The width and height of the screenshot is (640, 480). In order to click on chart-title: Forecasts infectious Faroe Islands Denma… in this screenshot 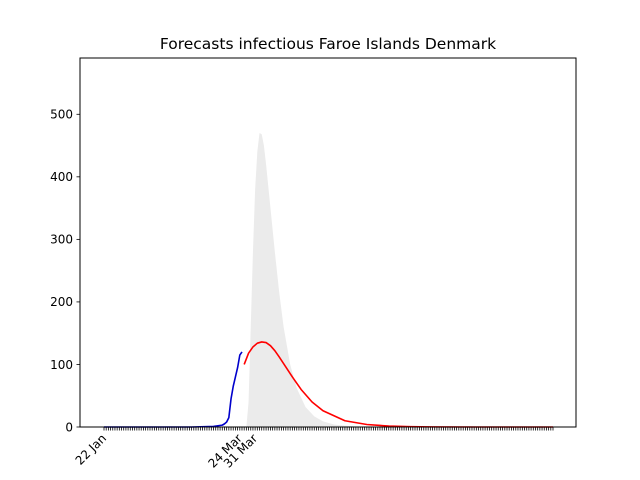, I will do `click(328, 44)`.